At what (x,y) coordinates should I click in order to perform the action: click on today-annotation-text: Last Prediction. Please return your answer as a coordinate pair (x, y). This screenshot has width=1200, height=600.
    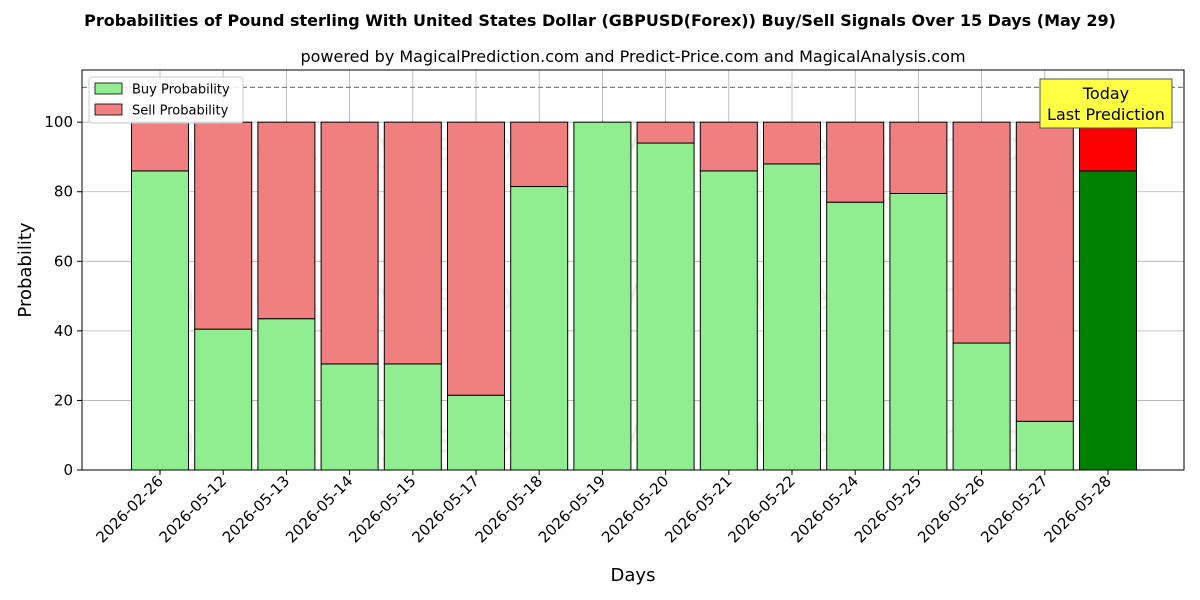
    Looking at the image, I should click on (1106, 114).